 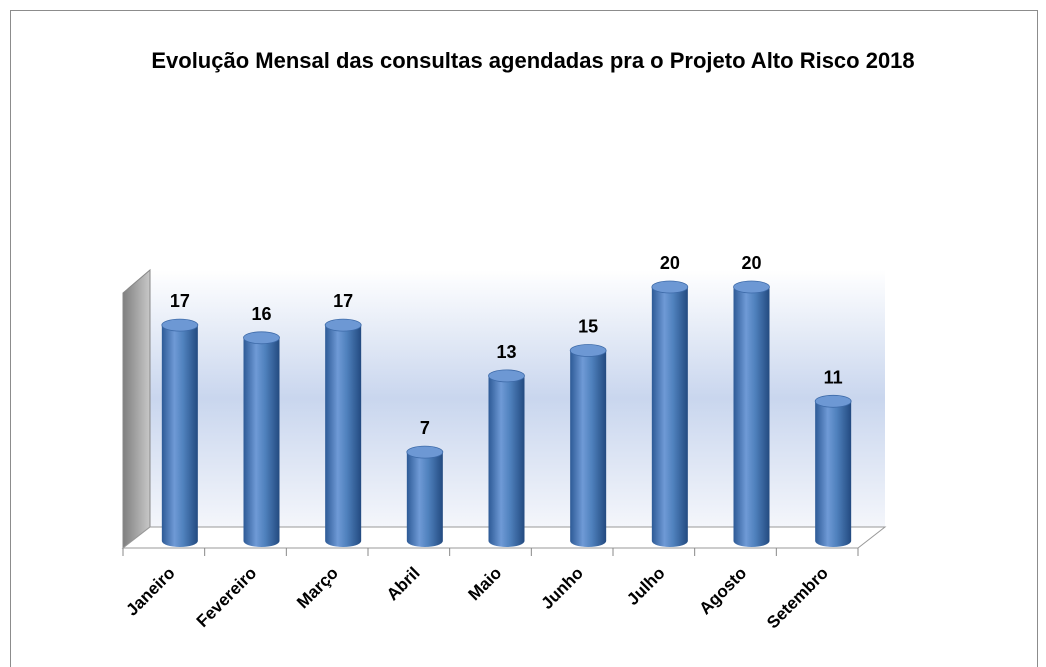 I want to click on x-tick-label: Junho, so click(x=561, y=587).